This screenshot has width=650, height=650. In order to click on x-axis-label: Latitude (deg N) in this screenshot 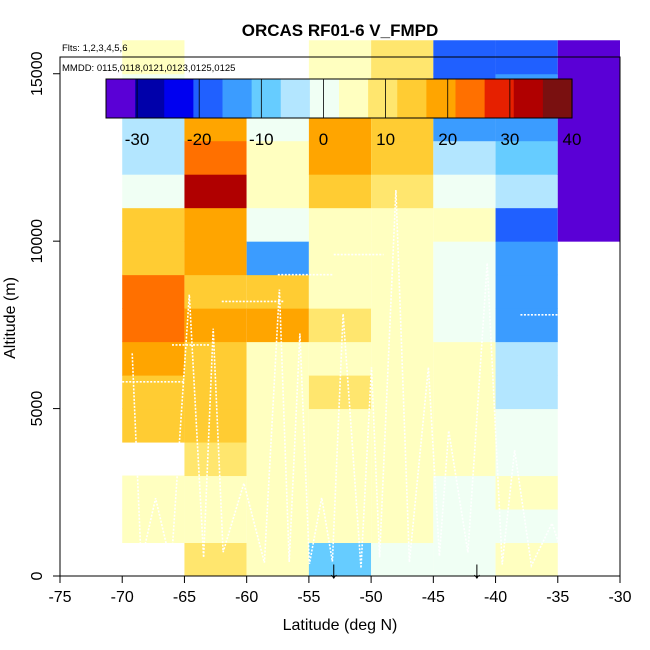, I will do `click(340, 625)`.